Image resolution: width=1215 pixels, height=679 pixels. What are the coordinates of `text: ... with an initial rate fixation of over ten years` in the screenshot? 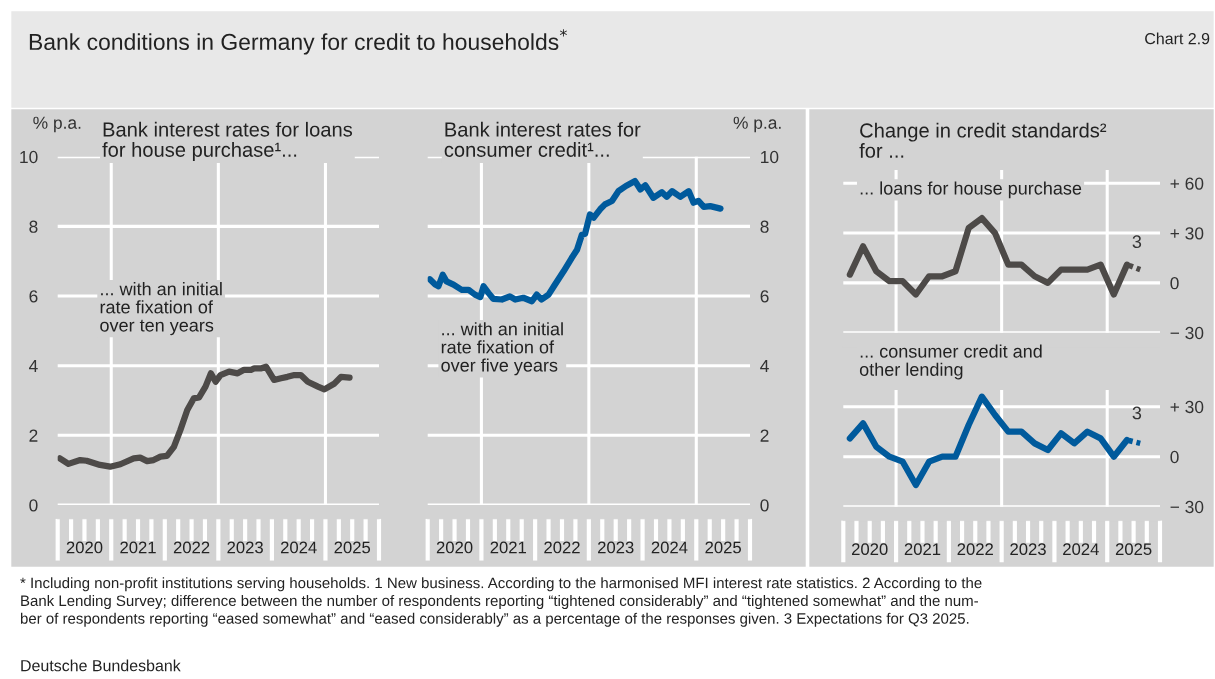 It's located at (161, 309).